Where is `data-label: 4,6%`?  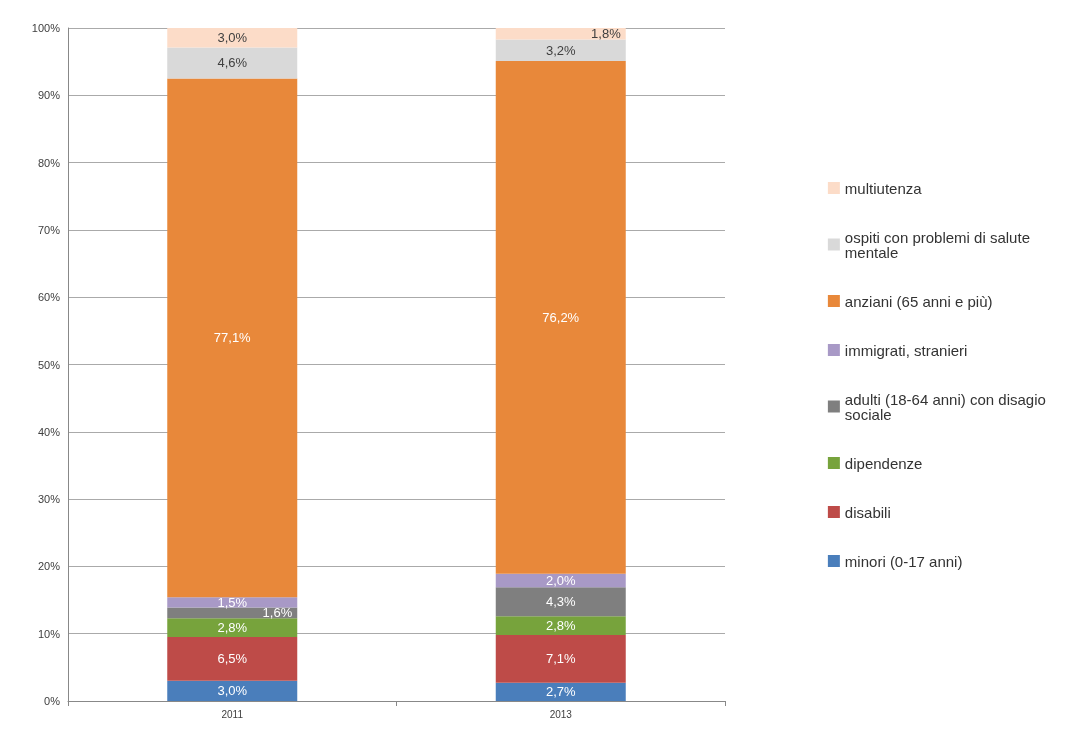
data-label: 4,6% is located at coordinates (232, 63).